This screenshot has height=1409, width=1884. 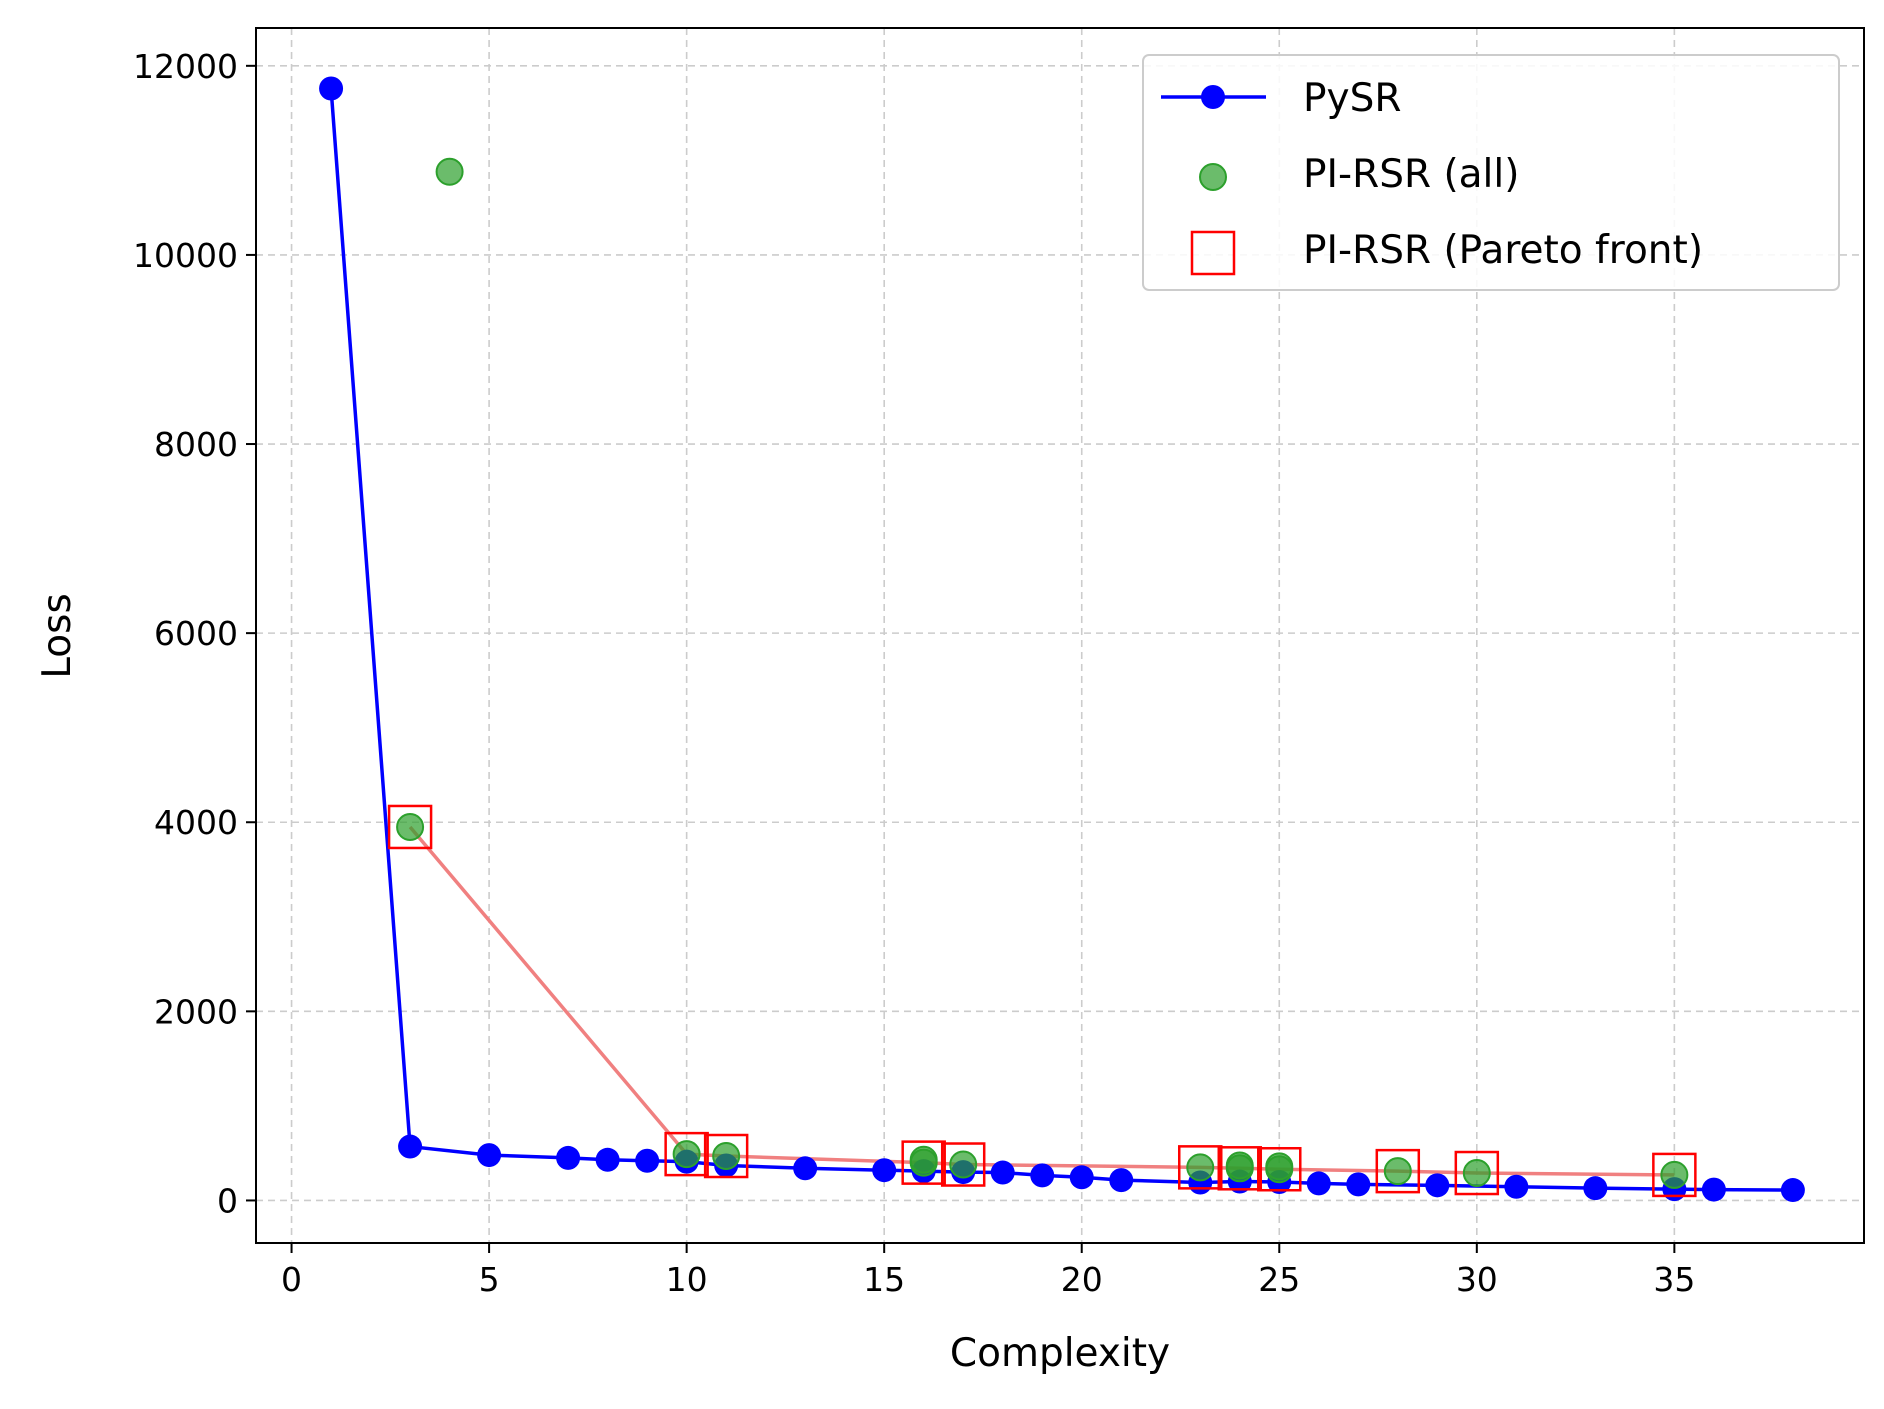 What do you see at coordinates (1082, 1279) in the screenshot?
I see `x-tick-label: 20` at bounding box center [1082, 1279].